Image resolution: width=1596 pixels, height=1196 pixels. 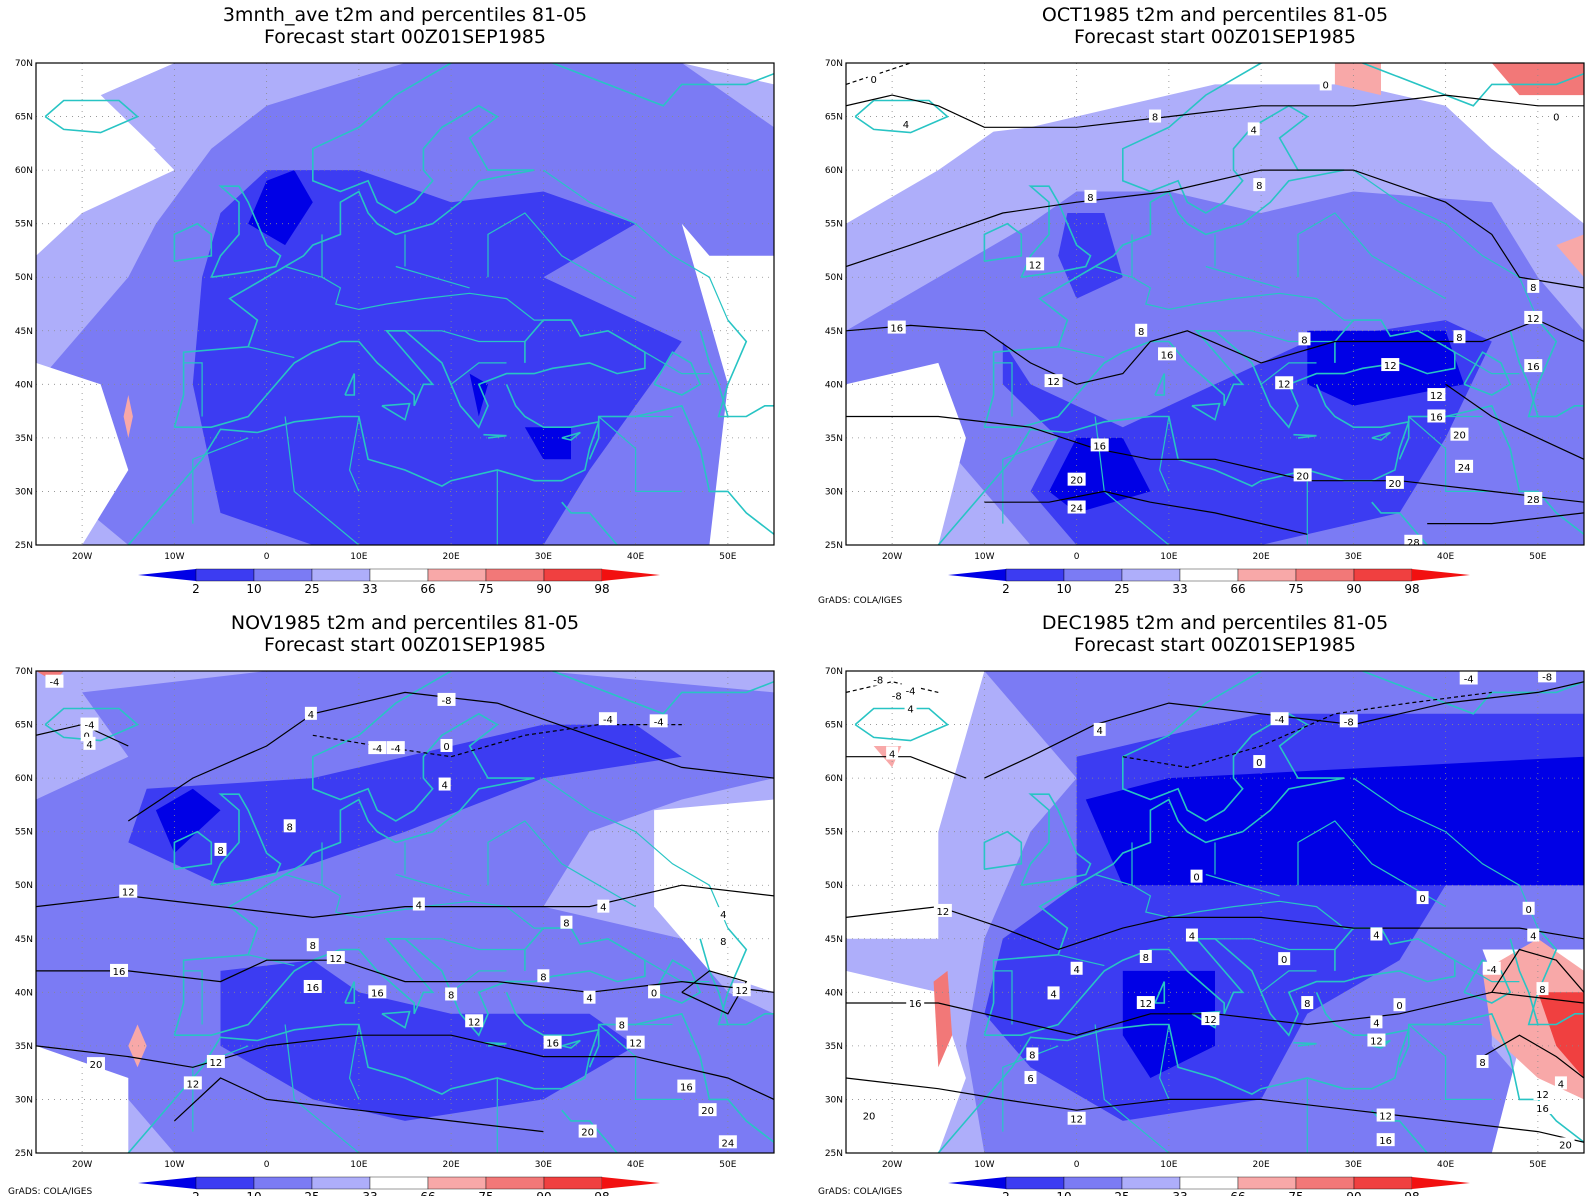 I want to click on lon-tick-label: 20W, so click(x=892, y=557).